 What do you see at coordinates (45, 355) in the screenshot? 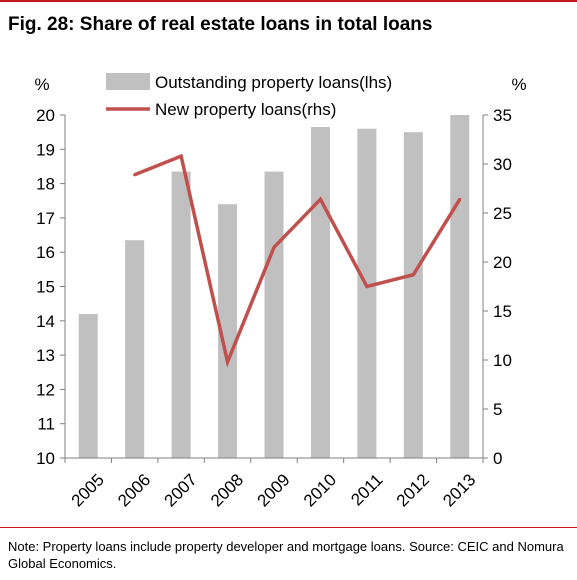
I see `left-tick-label: 13` at bounding box center [45, 355].